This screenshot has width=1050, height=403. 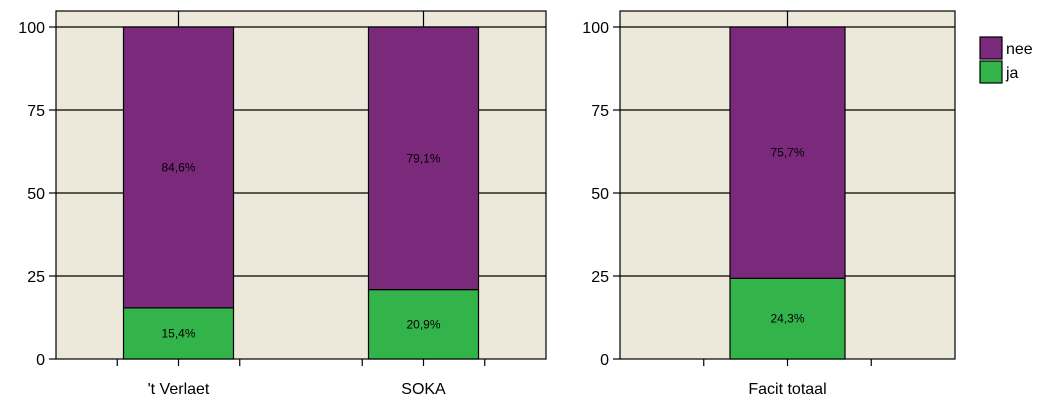 I want to click on legend-label-nee: nee, so click(x=1019, y=49).